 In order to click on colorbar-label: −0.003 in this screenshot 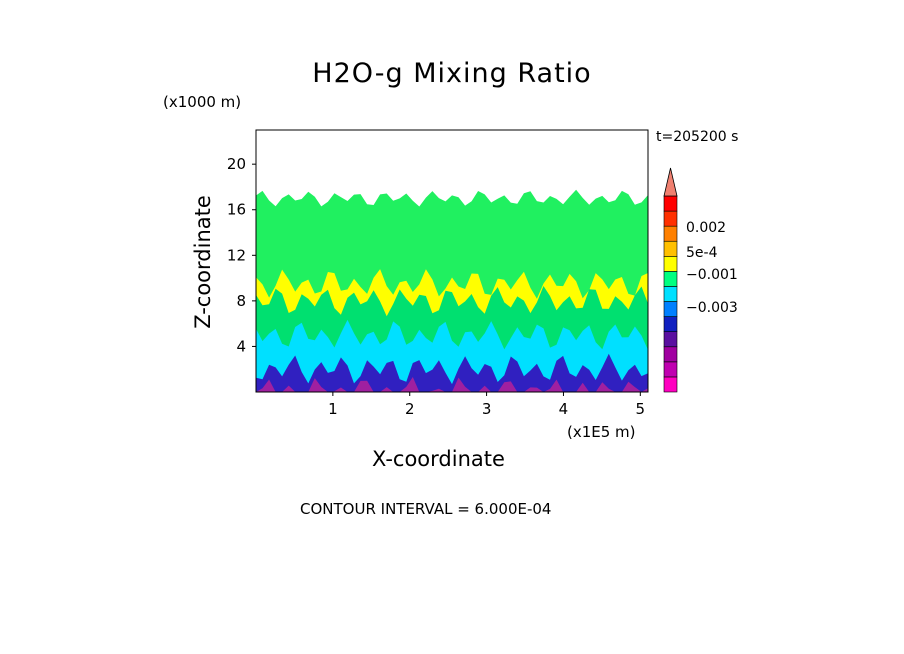, I will do `click(712, 308)`.